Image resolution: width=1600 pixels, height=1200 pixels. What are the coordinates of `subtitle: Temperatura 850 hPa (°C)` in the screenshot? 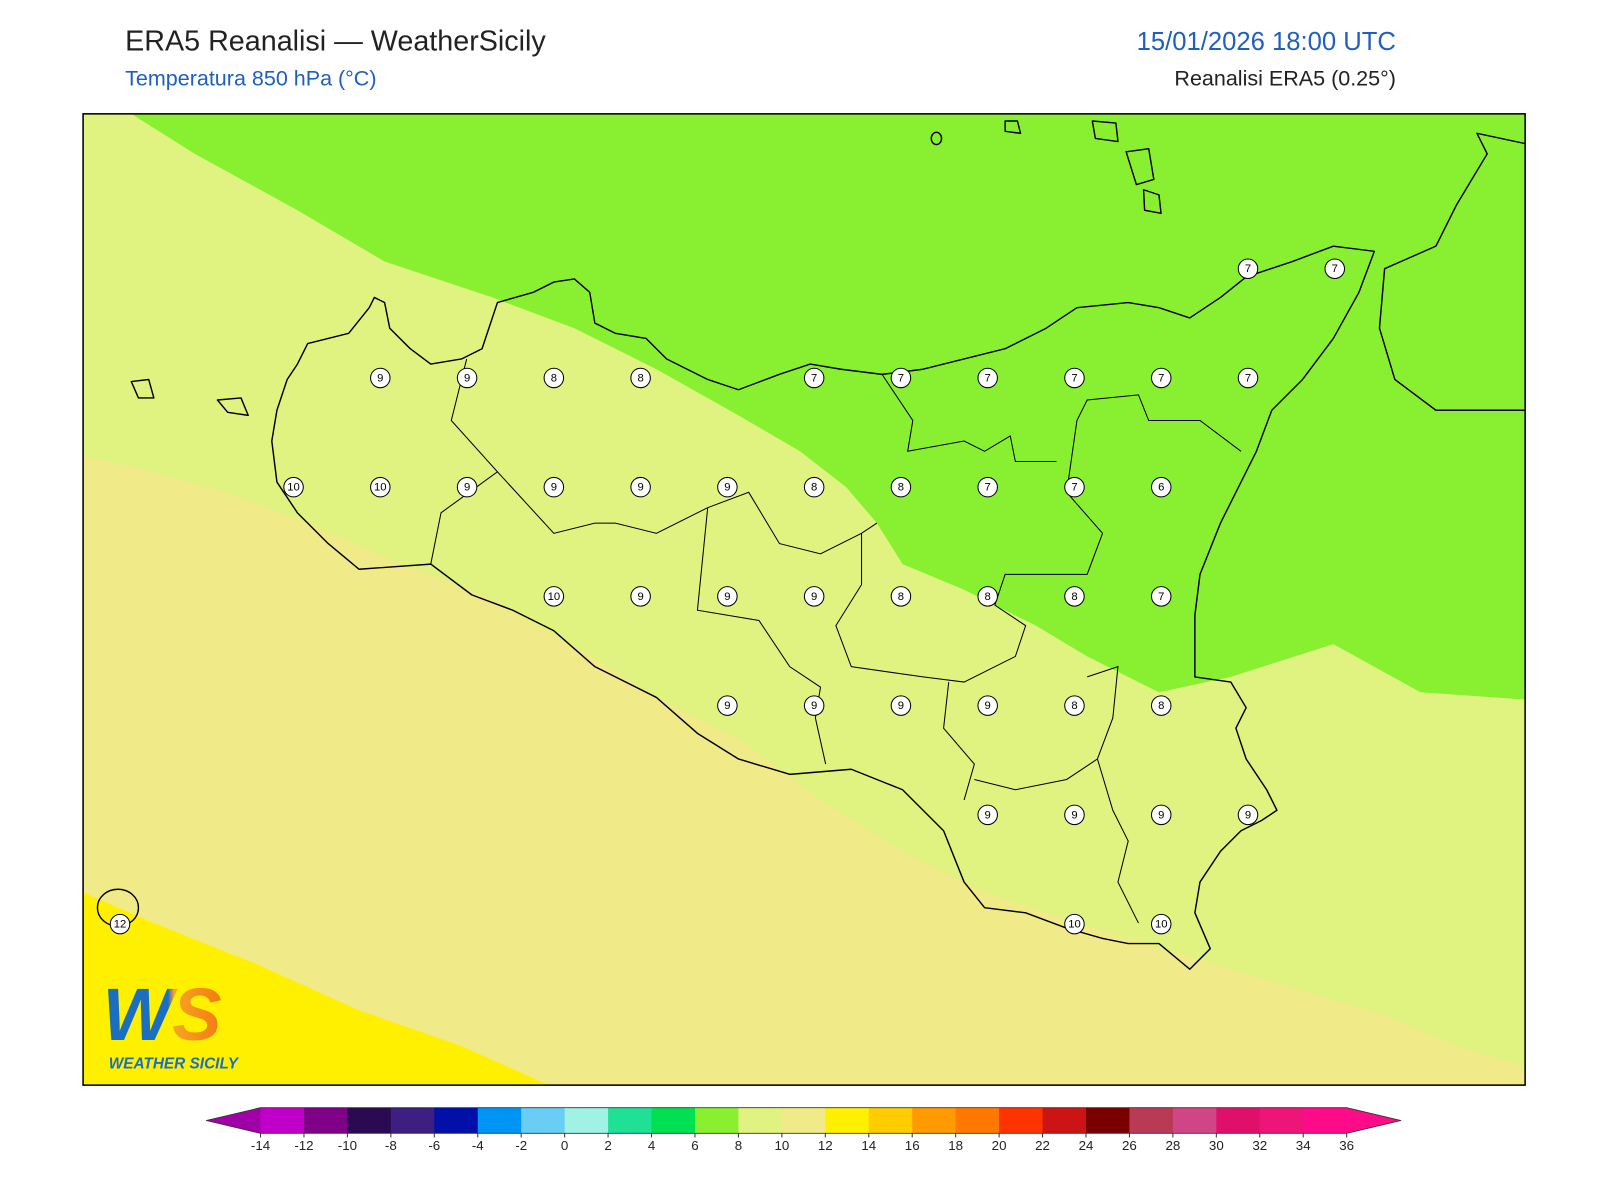 It's located at (250, 79).